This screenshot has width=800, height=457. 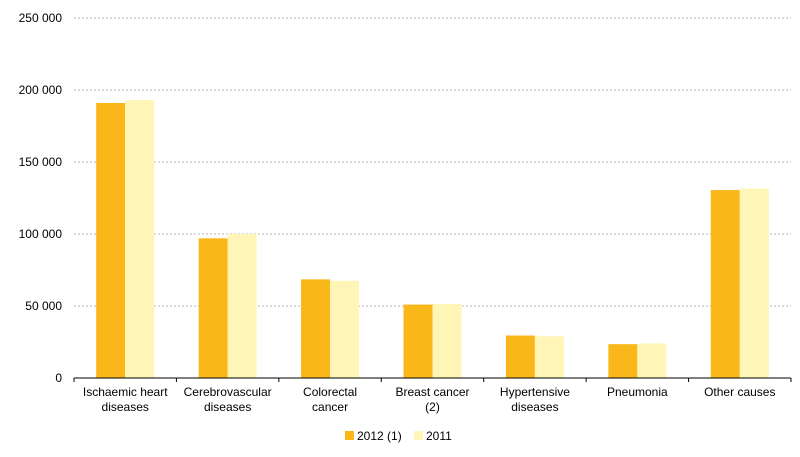 I want to click on bar: 2011: 193000, so click(x=140, y=239).